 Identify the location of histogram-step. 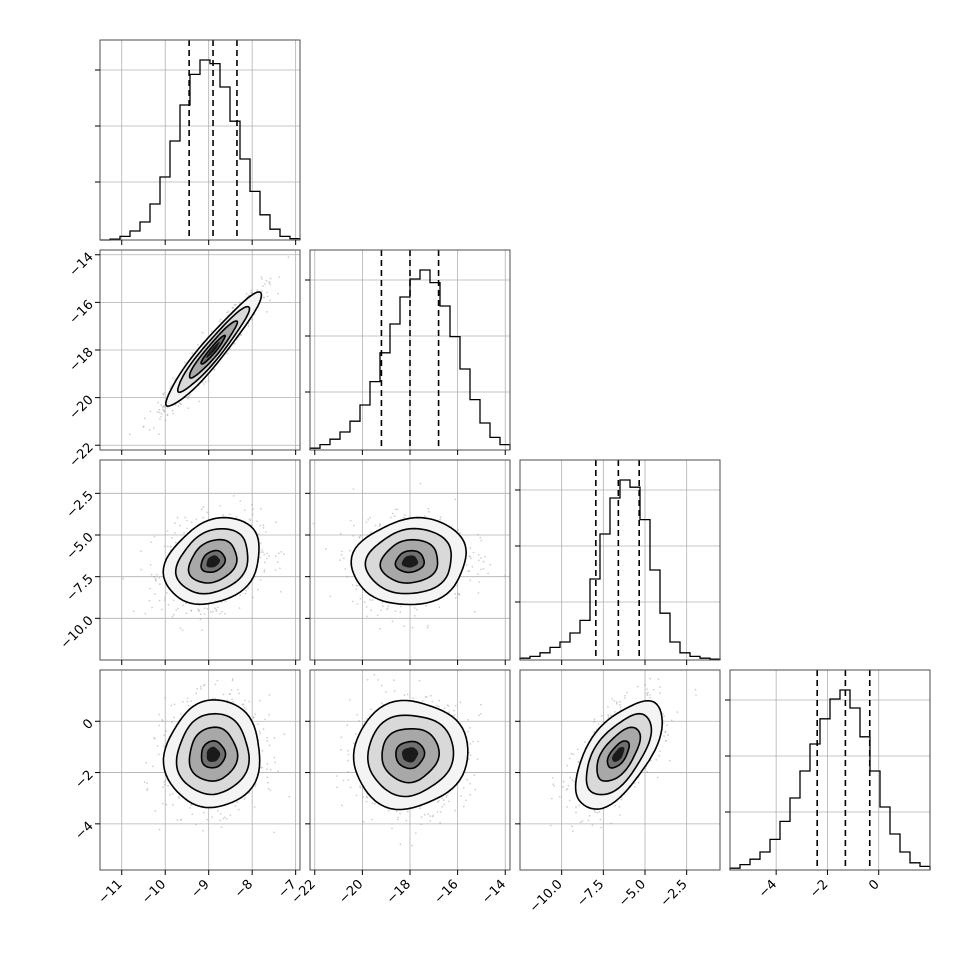
(830, 779).